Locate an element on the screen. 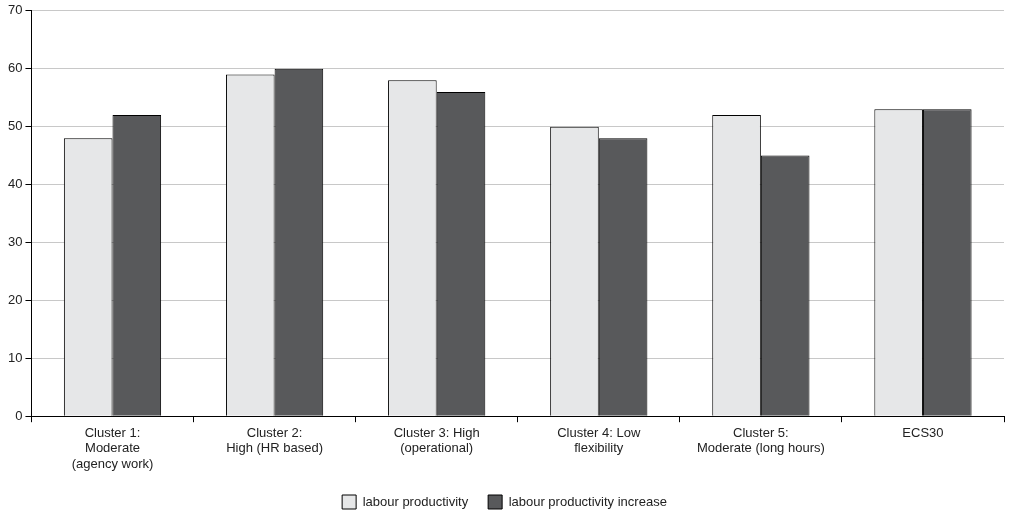  x-tick-label: Cluster 5: Moderate (long hours) is located at coordinates (760, 440).